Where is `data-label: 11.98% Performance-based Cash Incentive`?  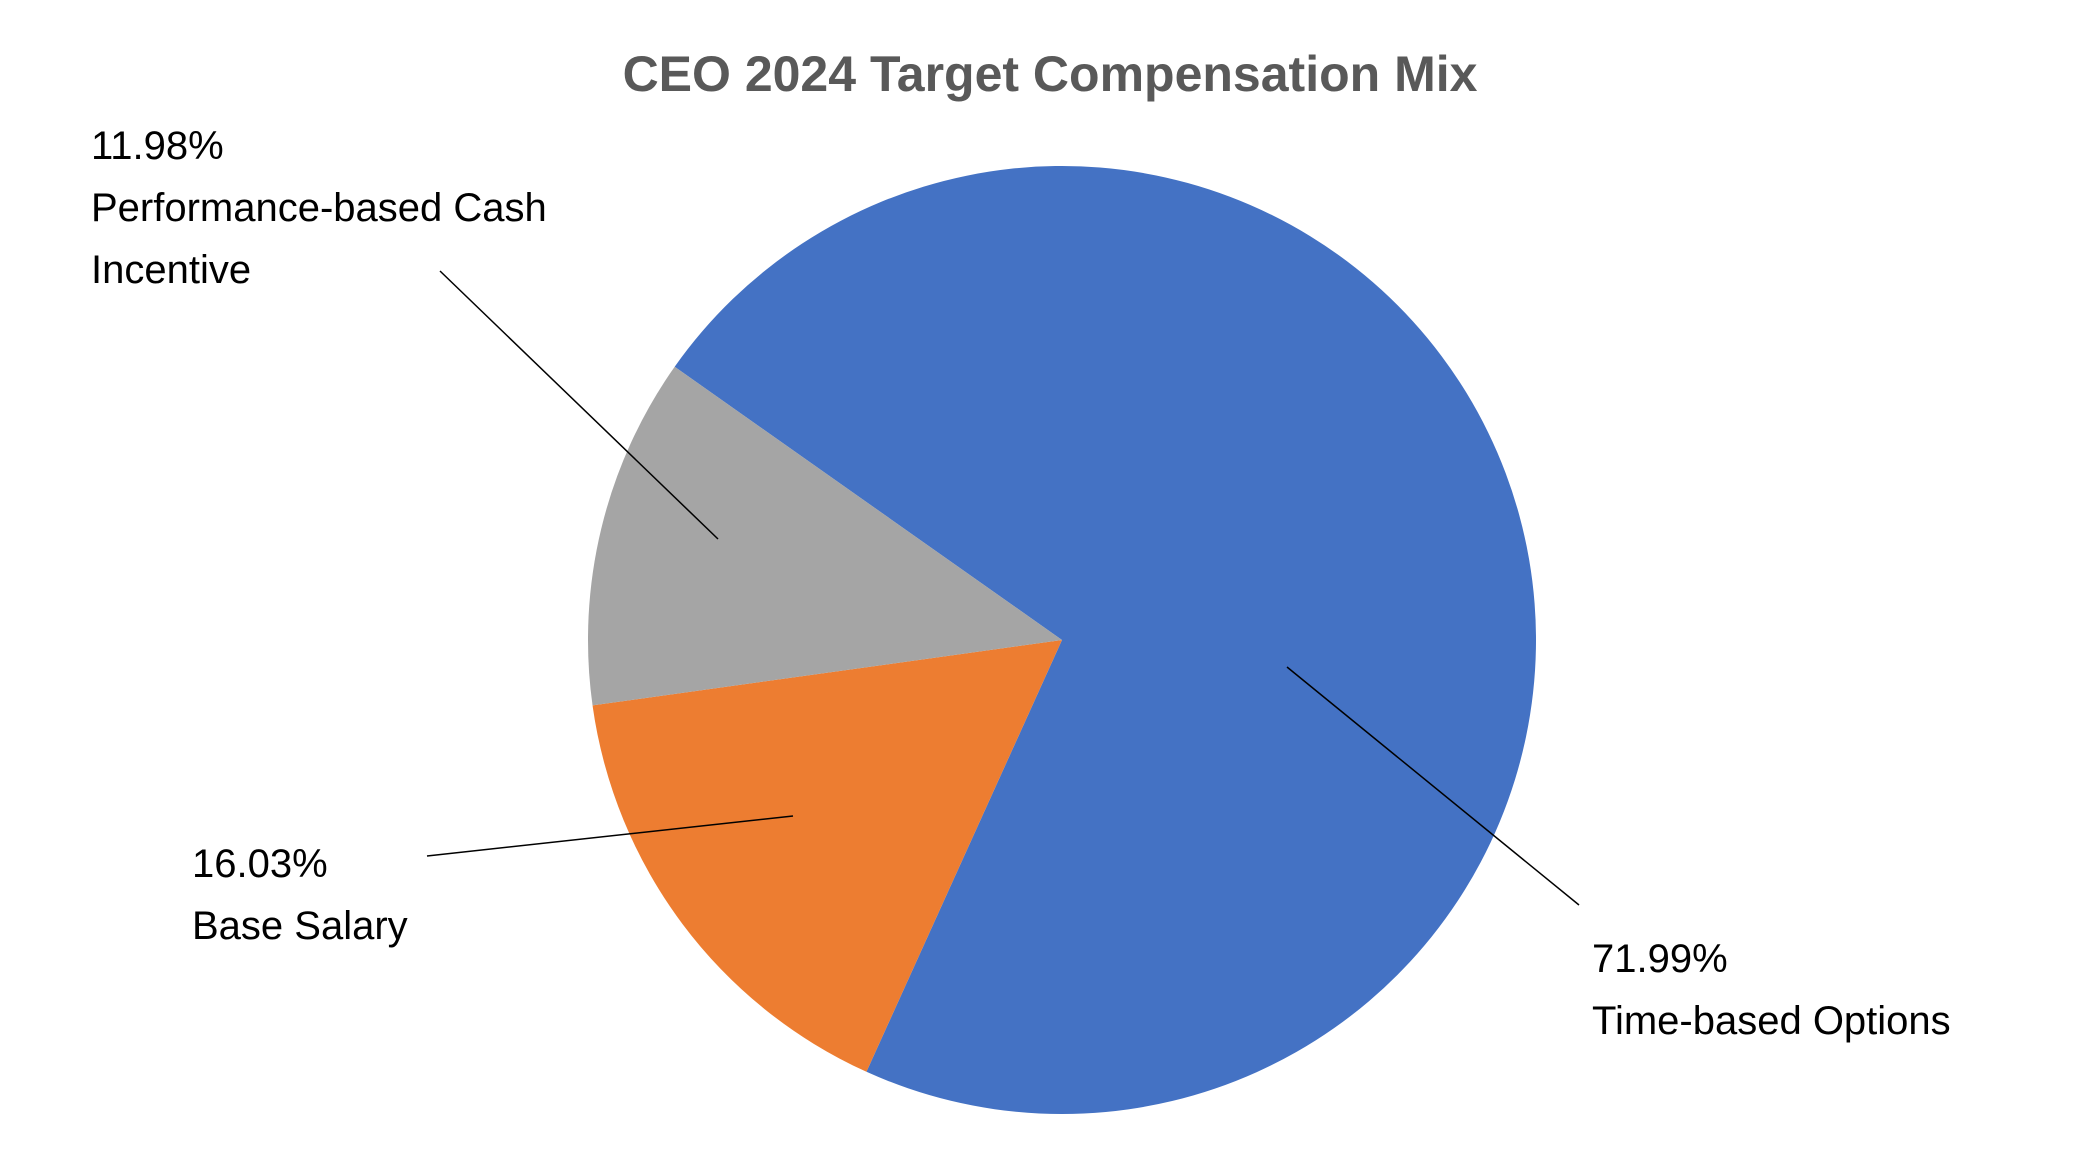
data-label: 11.98% Performance-based Cash Incentive is located at coordinates (321, 208).